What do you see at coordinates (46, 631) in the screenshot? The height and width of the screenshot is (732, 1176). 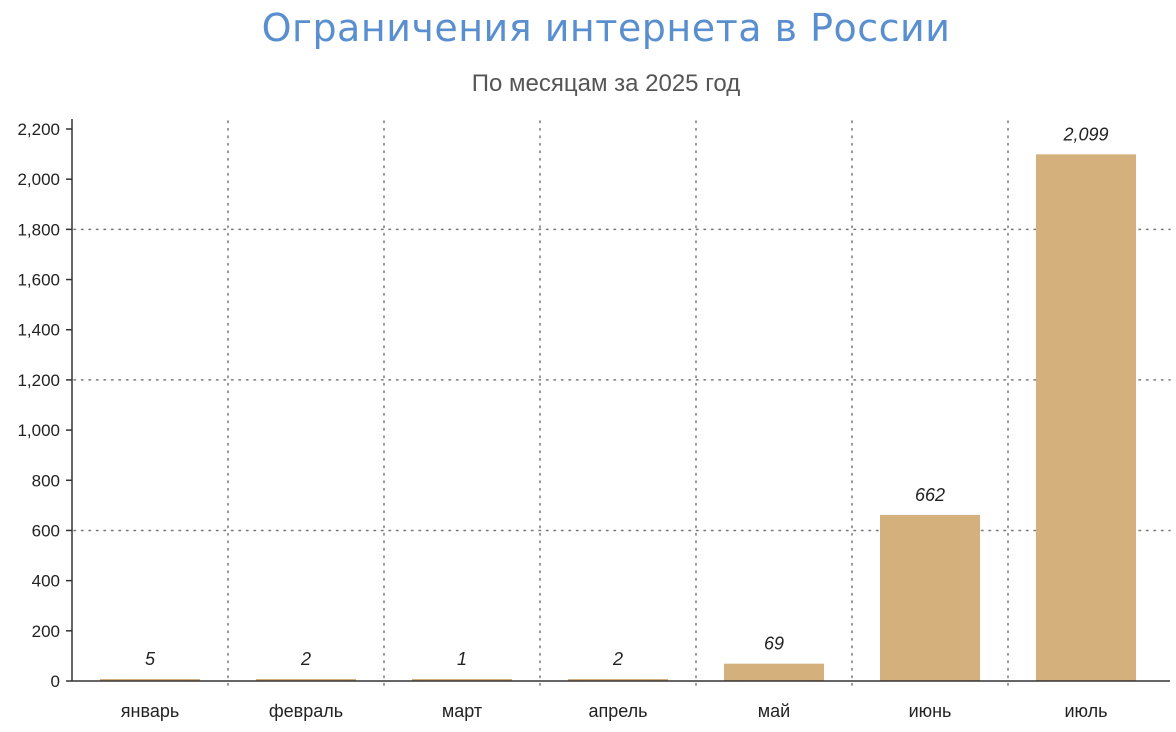 I see `y-tick-label: 200` at bounding box center [46, 631].